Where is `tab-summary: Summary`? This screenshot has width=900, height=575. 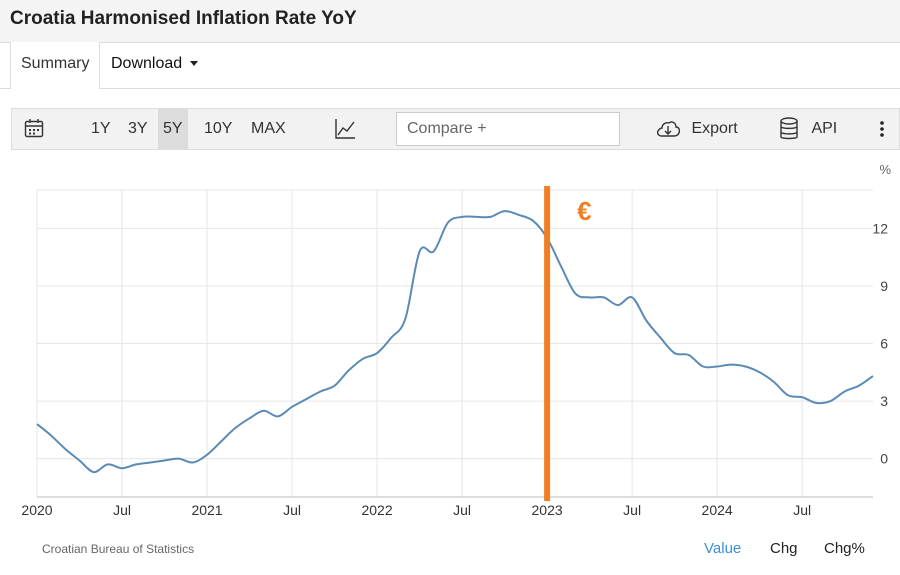
tab-summary: Summary is located at coordinates (55, 65).